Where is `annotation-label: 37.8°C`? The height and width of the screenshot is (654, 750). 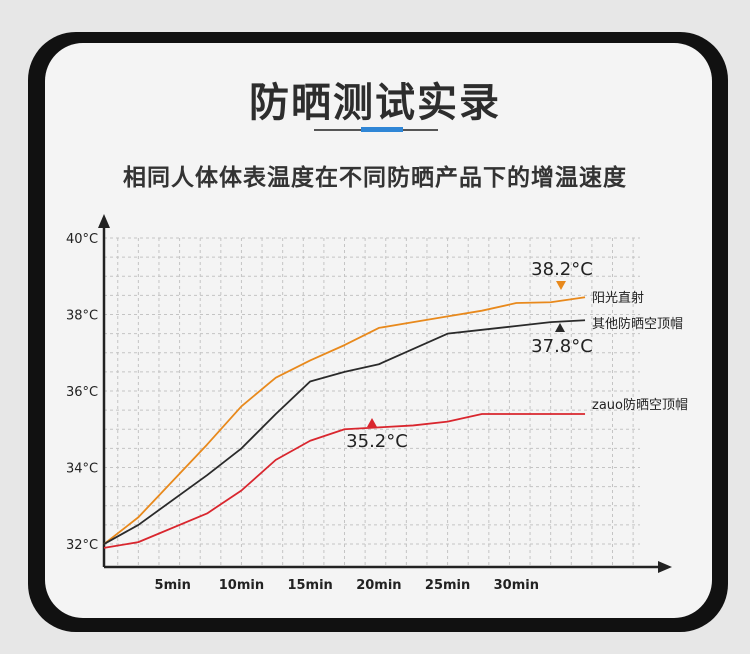 annotation-label: 37.8°C is located at coordinates (562, 346).